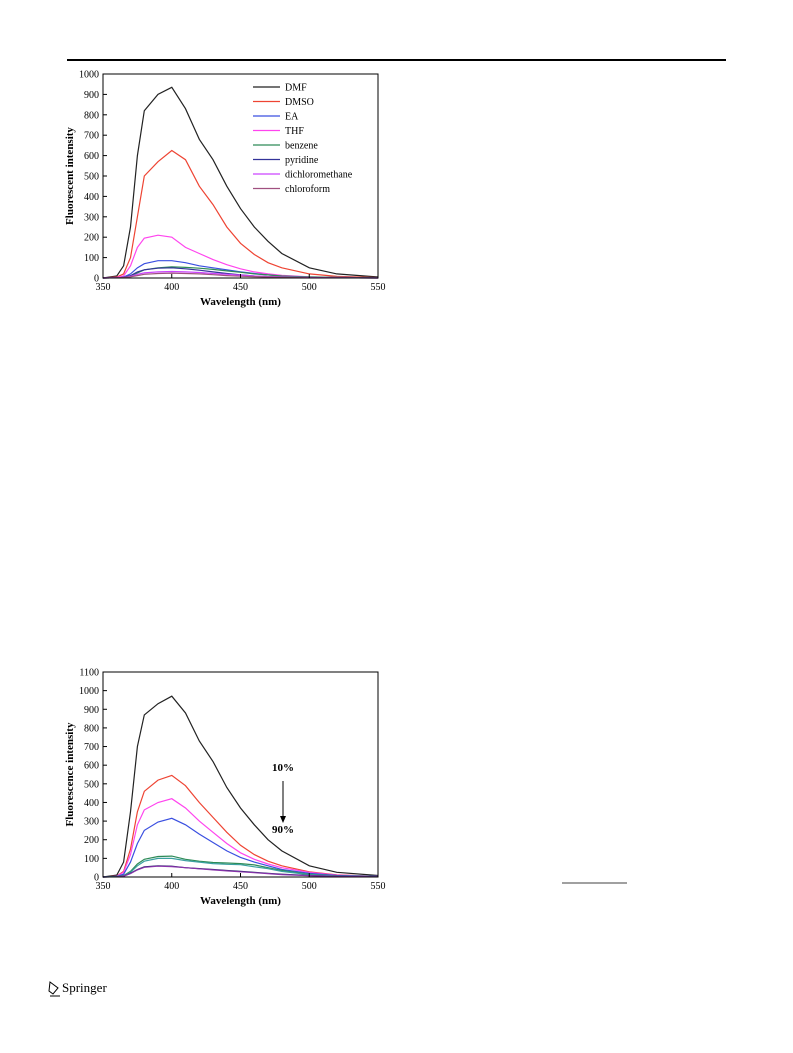 Image resolution: width=793 pixels, height=1053 pixels. What do you see at coordinates (283, 830) in the screenshot?
I see `annotation: 90%` at bounding box center [283, 830].